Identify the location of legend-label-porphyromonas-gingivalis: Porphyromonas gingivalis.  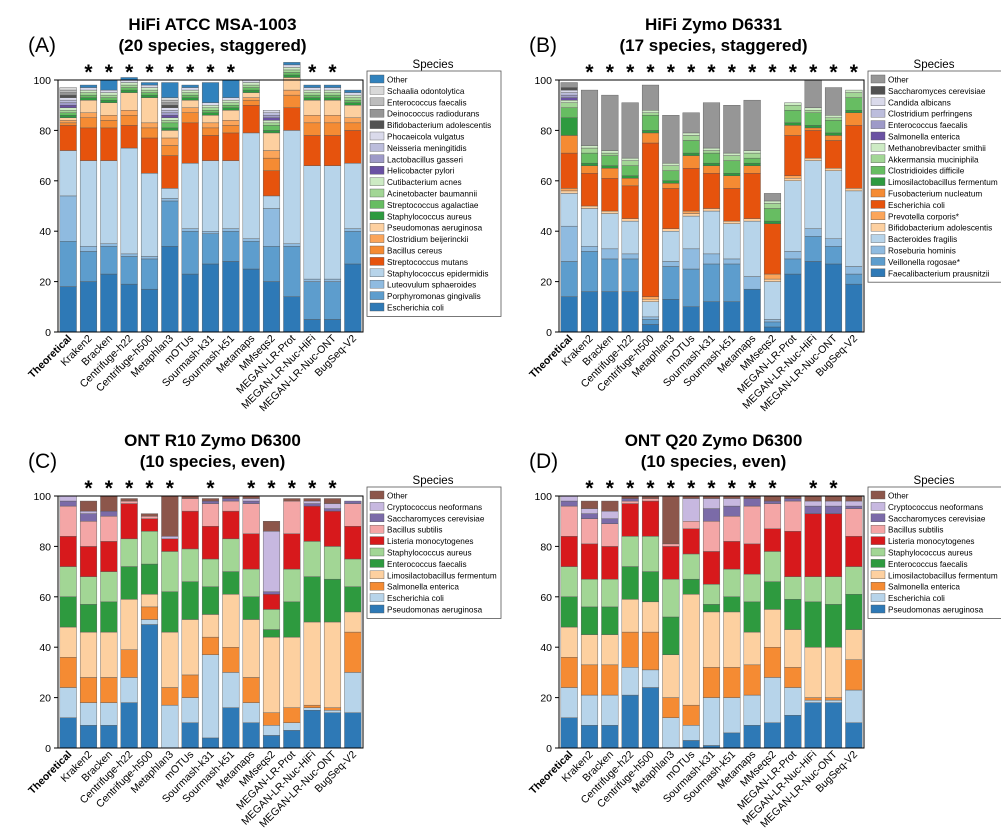
(434, 296).